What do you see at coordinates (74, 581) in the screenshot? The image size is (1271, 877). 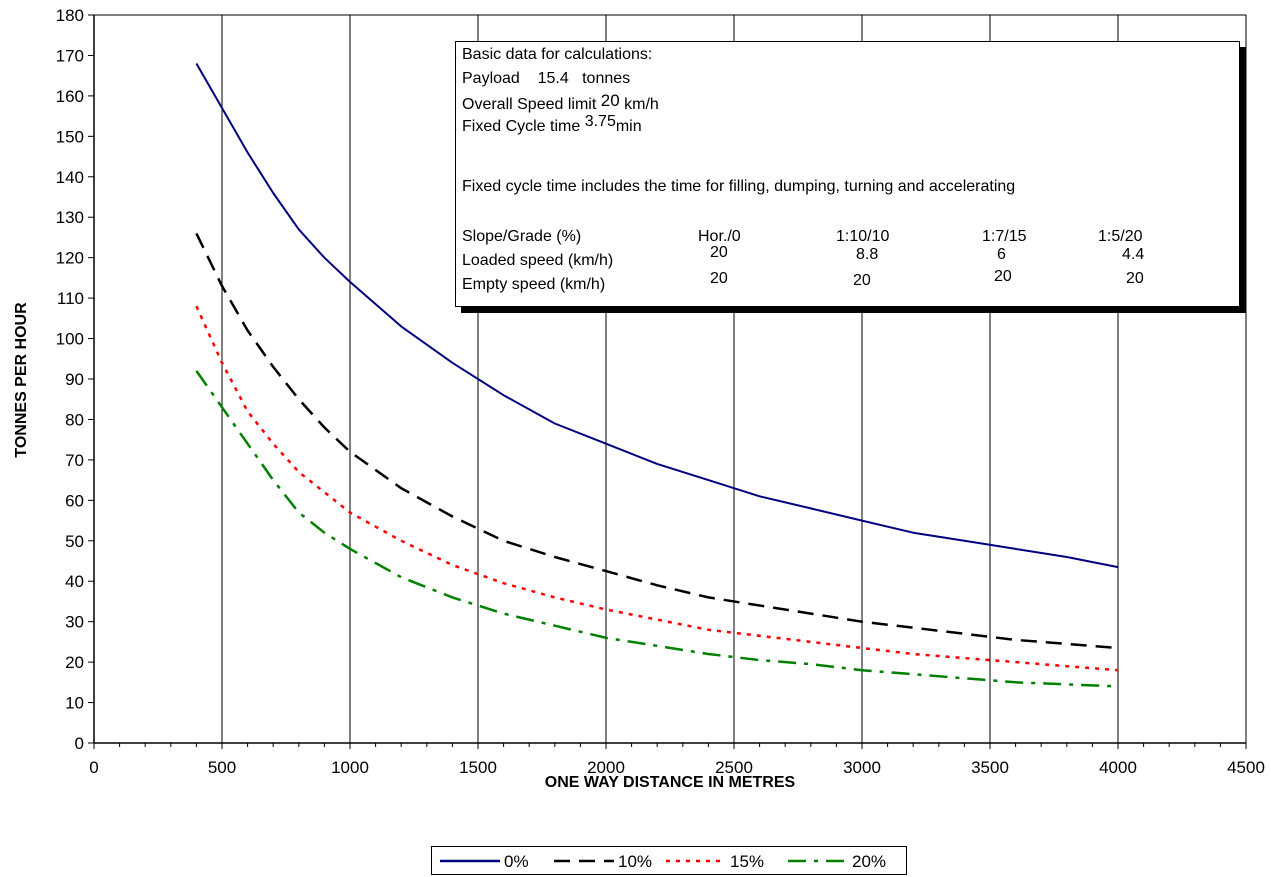 I see `y-tick-label: 40` at bounding box center [74, 581].